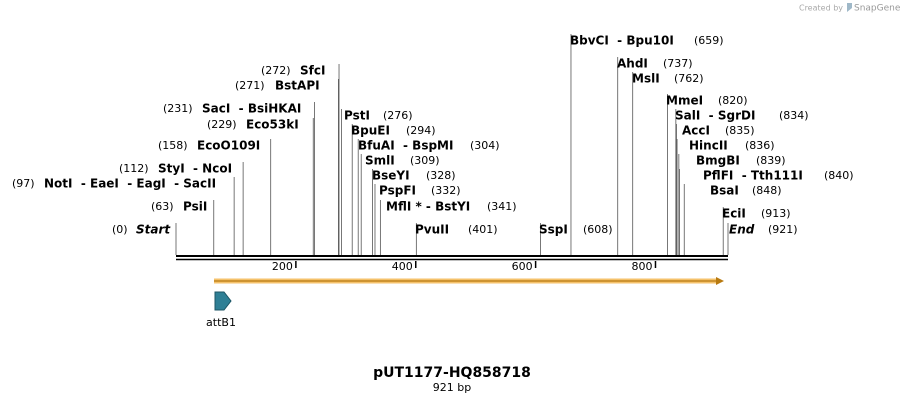  I want to click on enzyme-site: (276), so click(398, 115).